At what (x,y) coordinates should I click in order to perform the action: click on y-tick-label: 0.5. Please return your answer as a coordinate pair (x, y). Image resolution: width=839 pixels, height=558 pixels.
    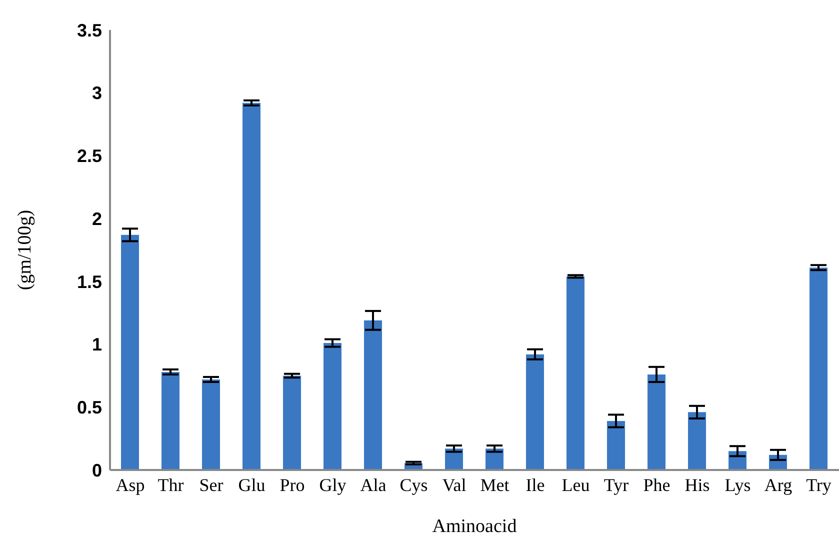
    Looking at the image, I should click on (89, 408).